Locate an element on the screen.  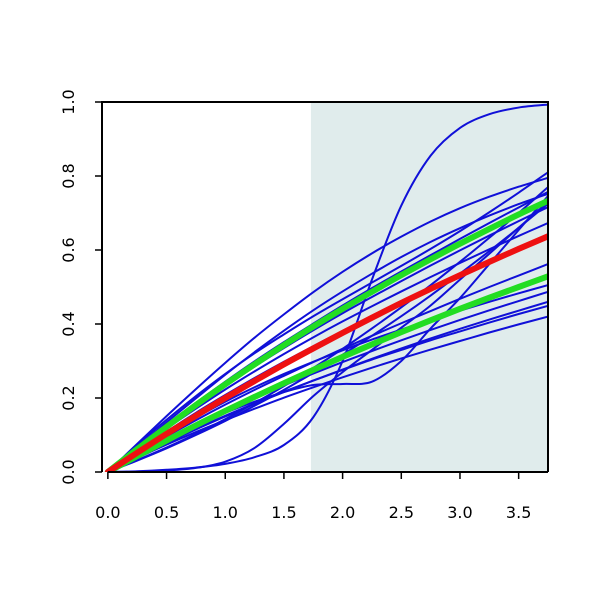
x-tick-label: 0.5 is located at coordinates (166, 512).